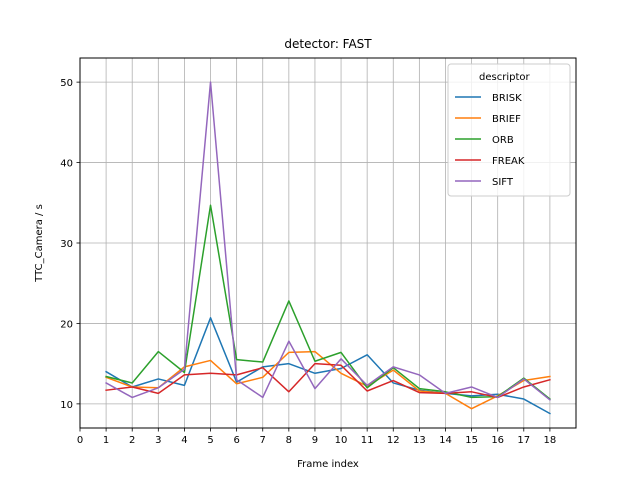  I want to click on x-tick-label: 6, so click(236, 440).